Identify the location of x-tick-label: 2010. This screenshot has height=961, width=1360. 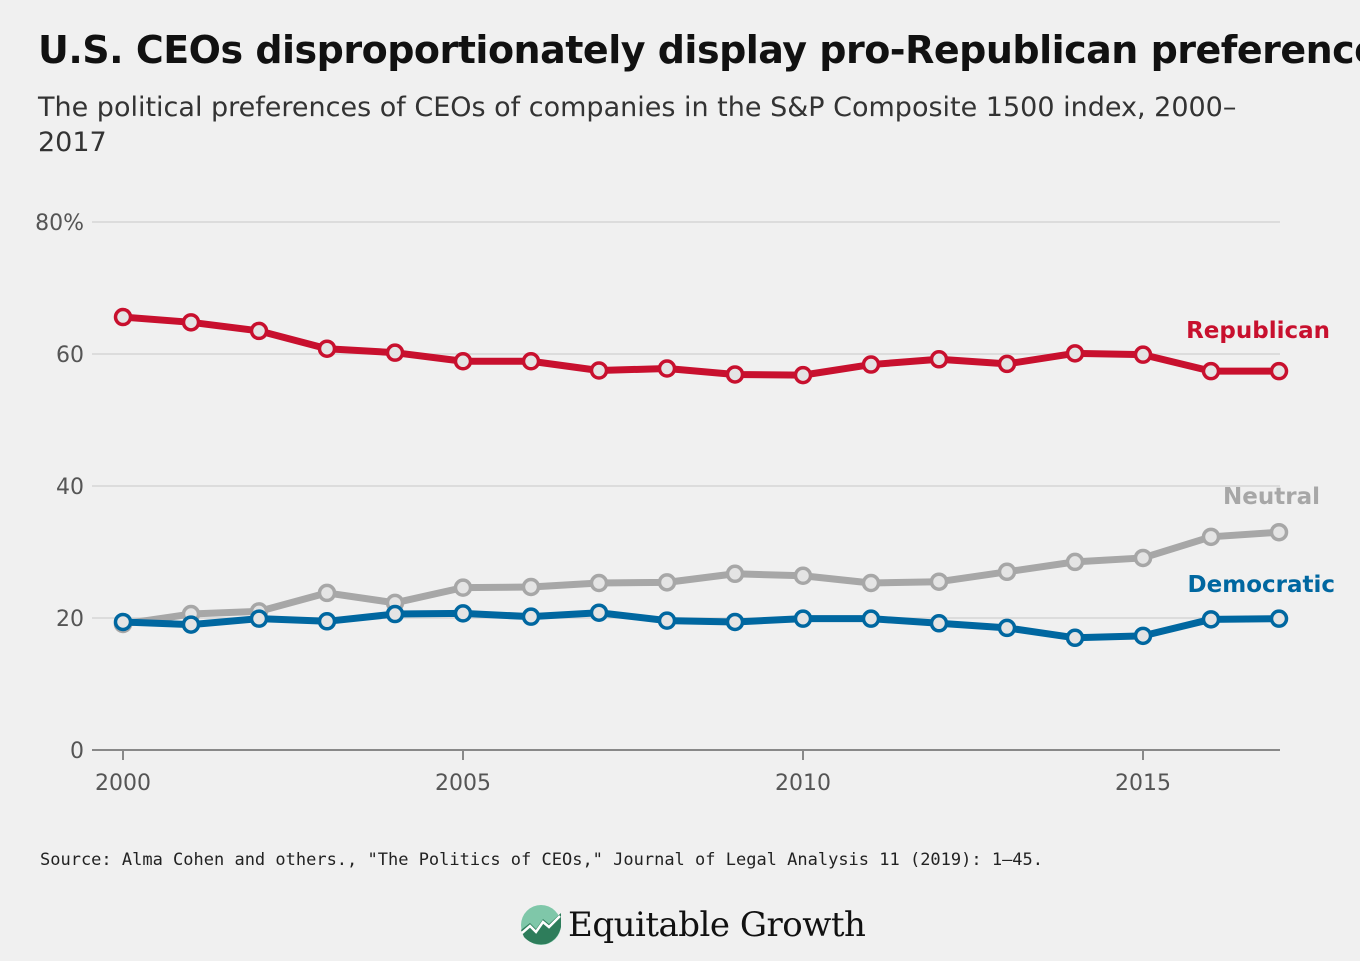
(803, 783).